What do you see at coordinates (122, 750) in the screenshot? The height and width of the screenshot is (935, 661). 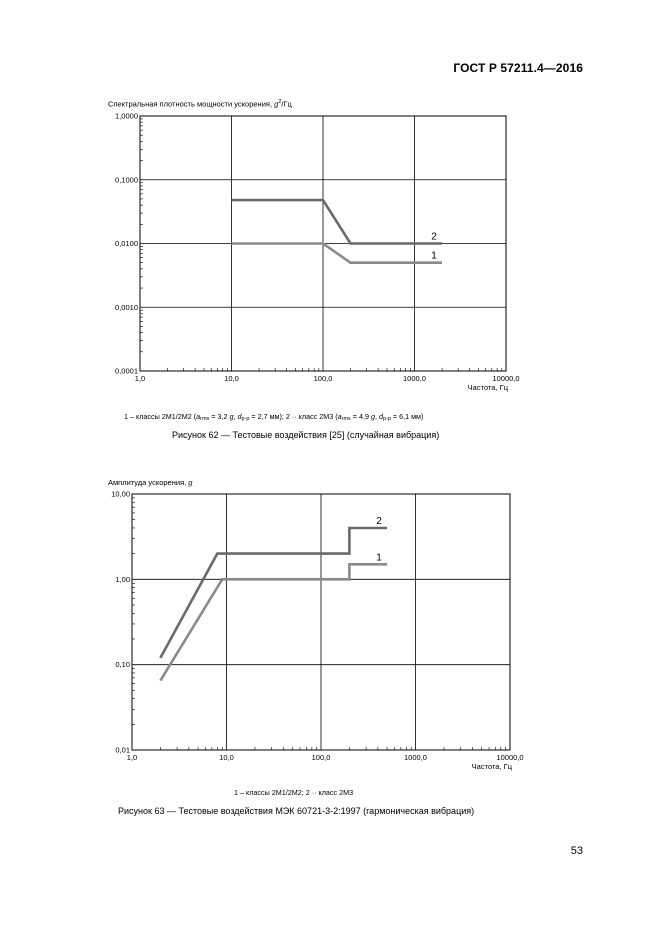 I see `y-tick-label: 0,01` at bounding box center [122, 750].